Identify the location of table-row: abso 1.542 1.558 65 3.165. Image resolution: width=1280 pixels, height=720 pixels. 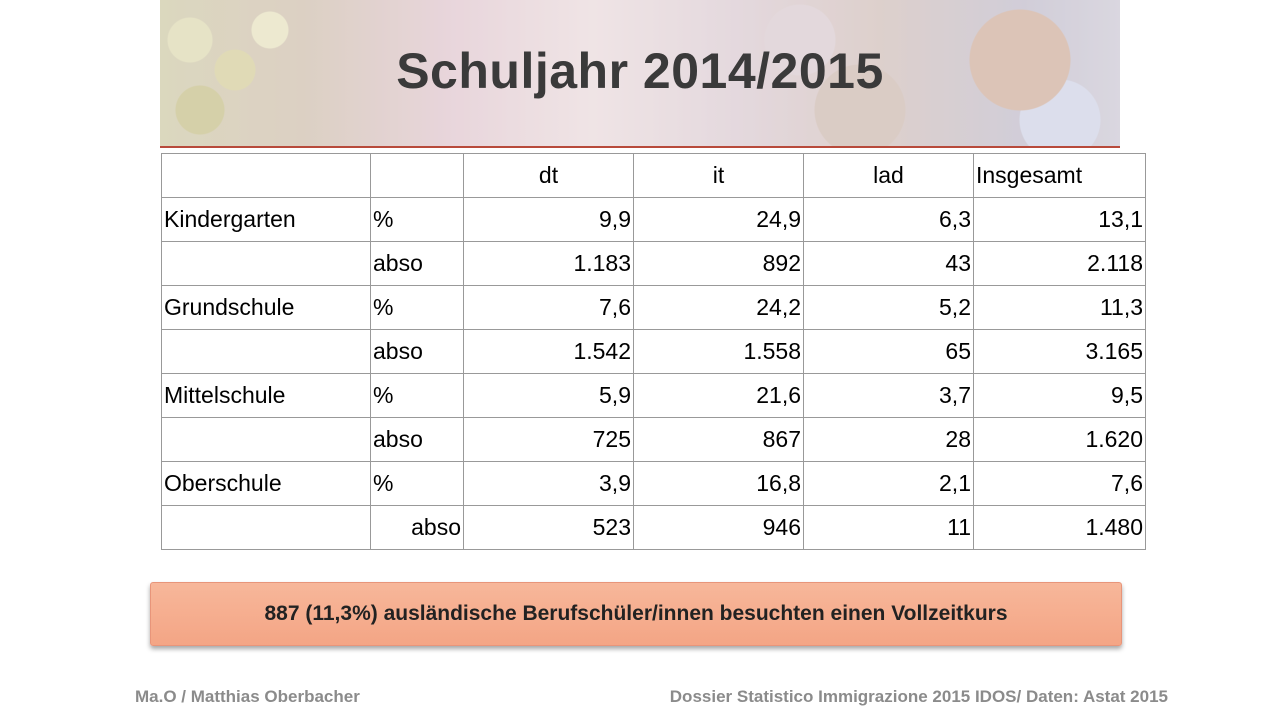
(653, 351).